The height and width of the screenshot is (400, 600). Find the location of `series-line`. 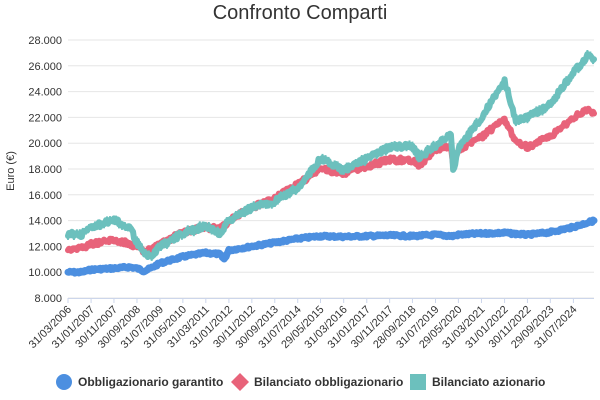

series-line is located at coordinates (331, 246).